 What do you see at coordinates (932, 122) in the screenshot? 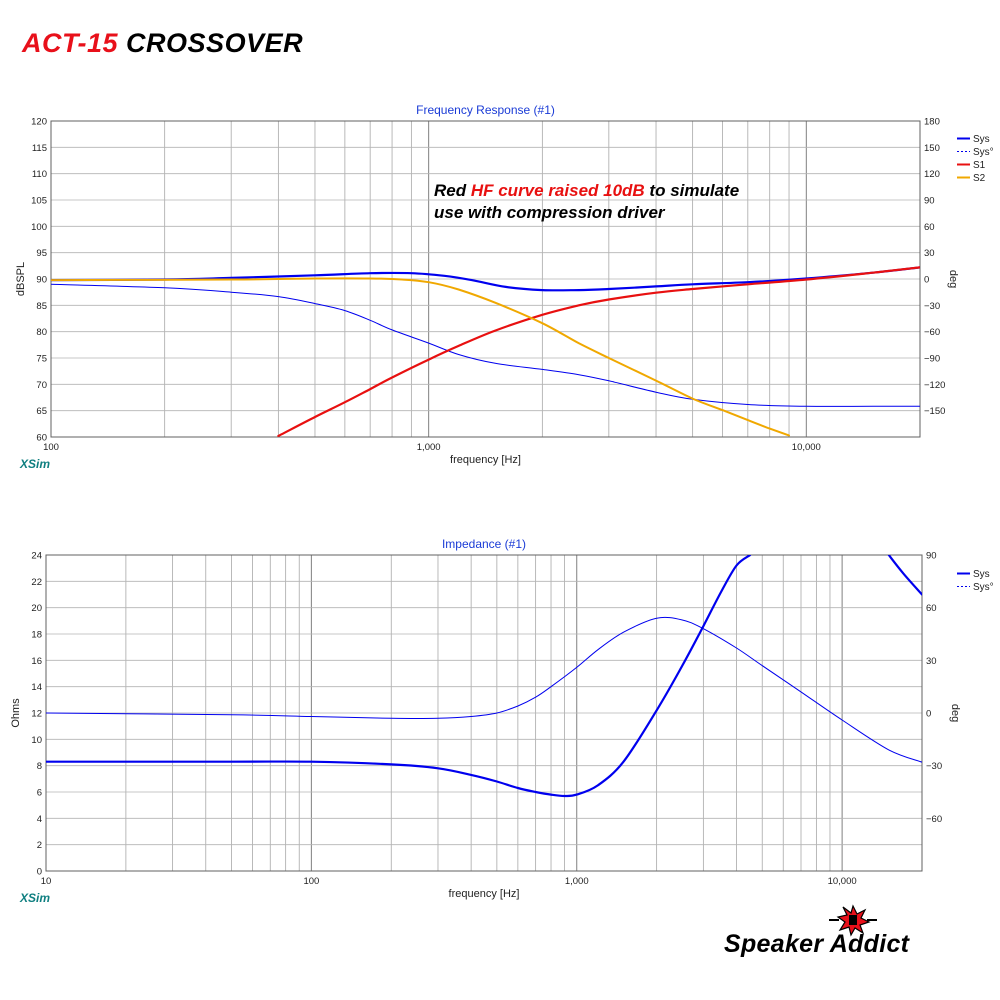
I see `y2-tick-label: 180` at bounding box center [932, 122].